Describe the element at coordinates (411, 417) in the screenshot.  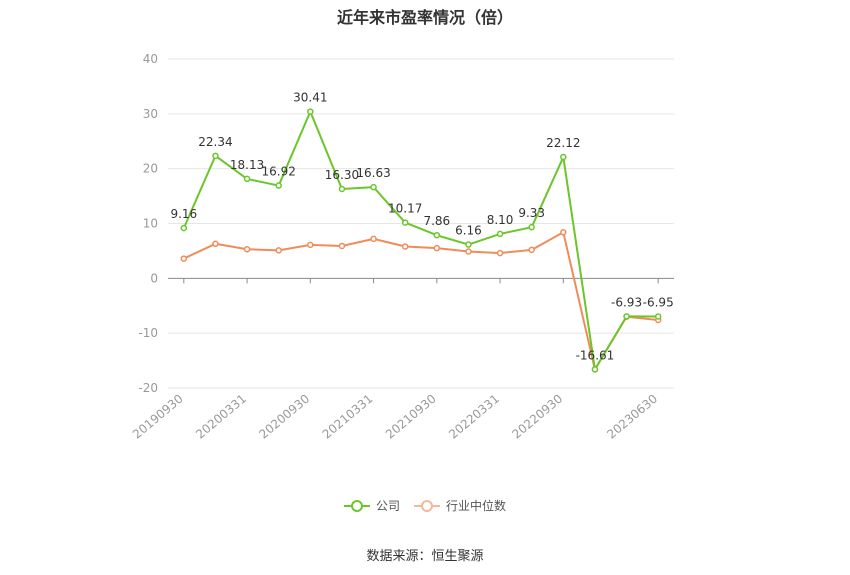
I see `x-tick-label: 20210930` at that location.